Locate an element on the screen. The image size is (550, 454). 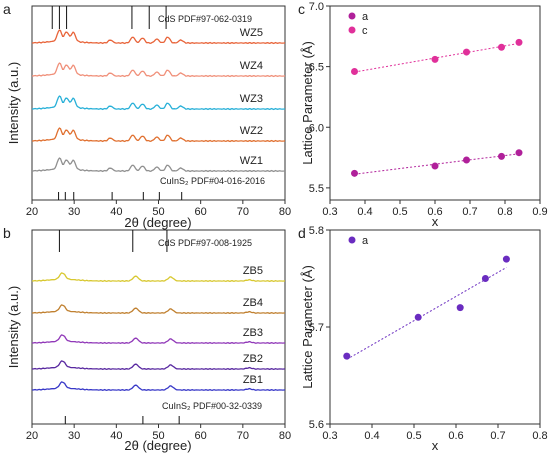
panel-d-ytick-label: 5.6 is located at coordinates (316, 425).